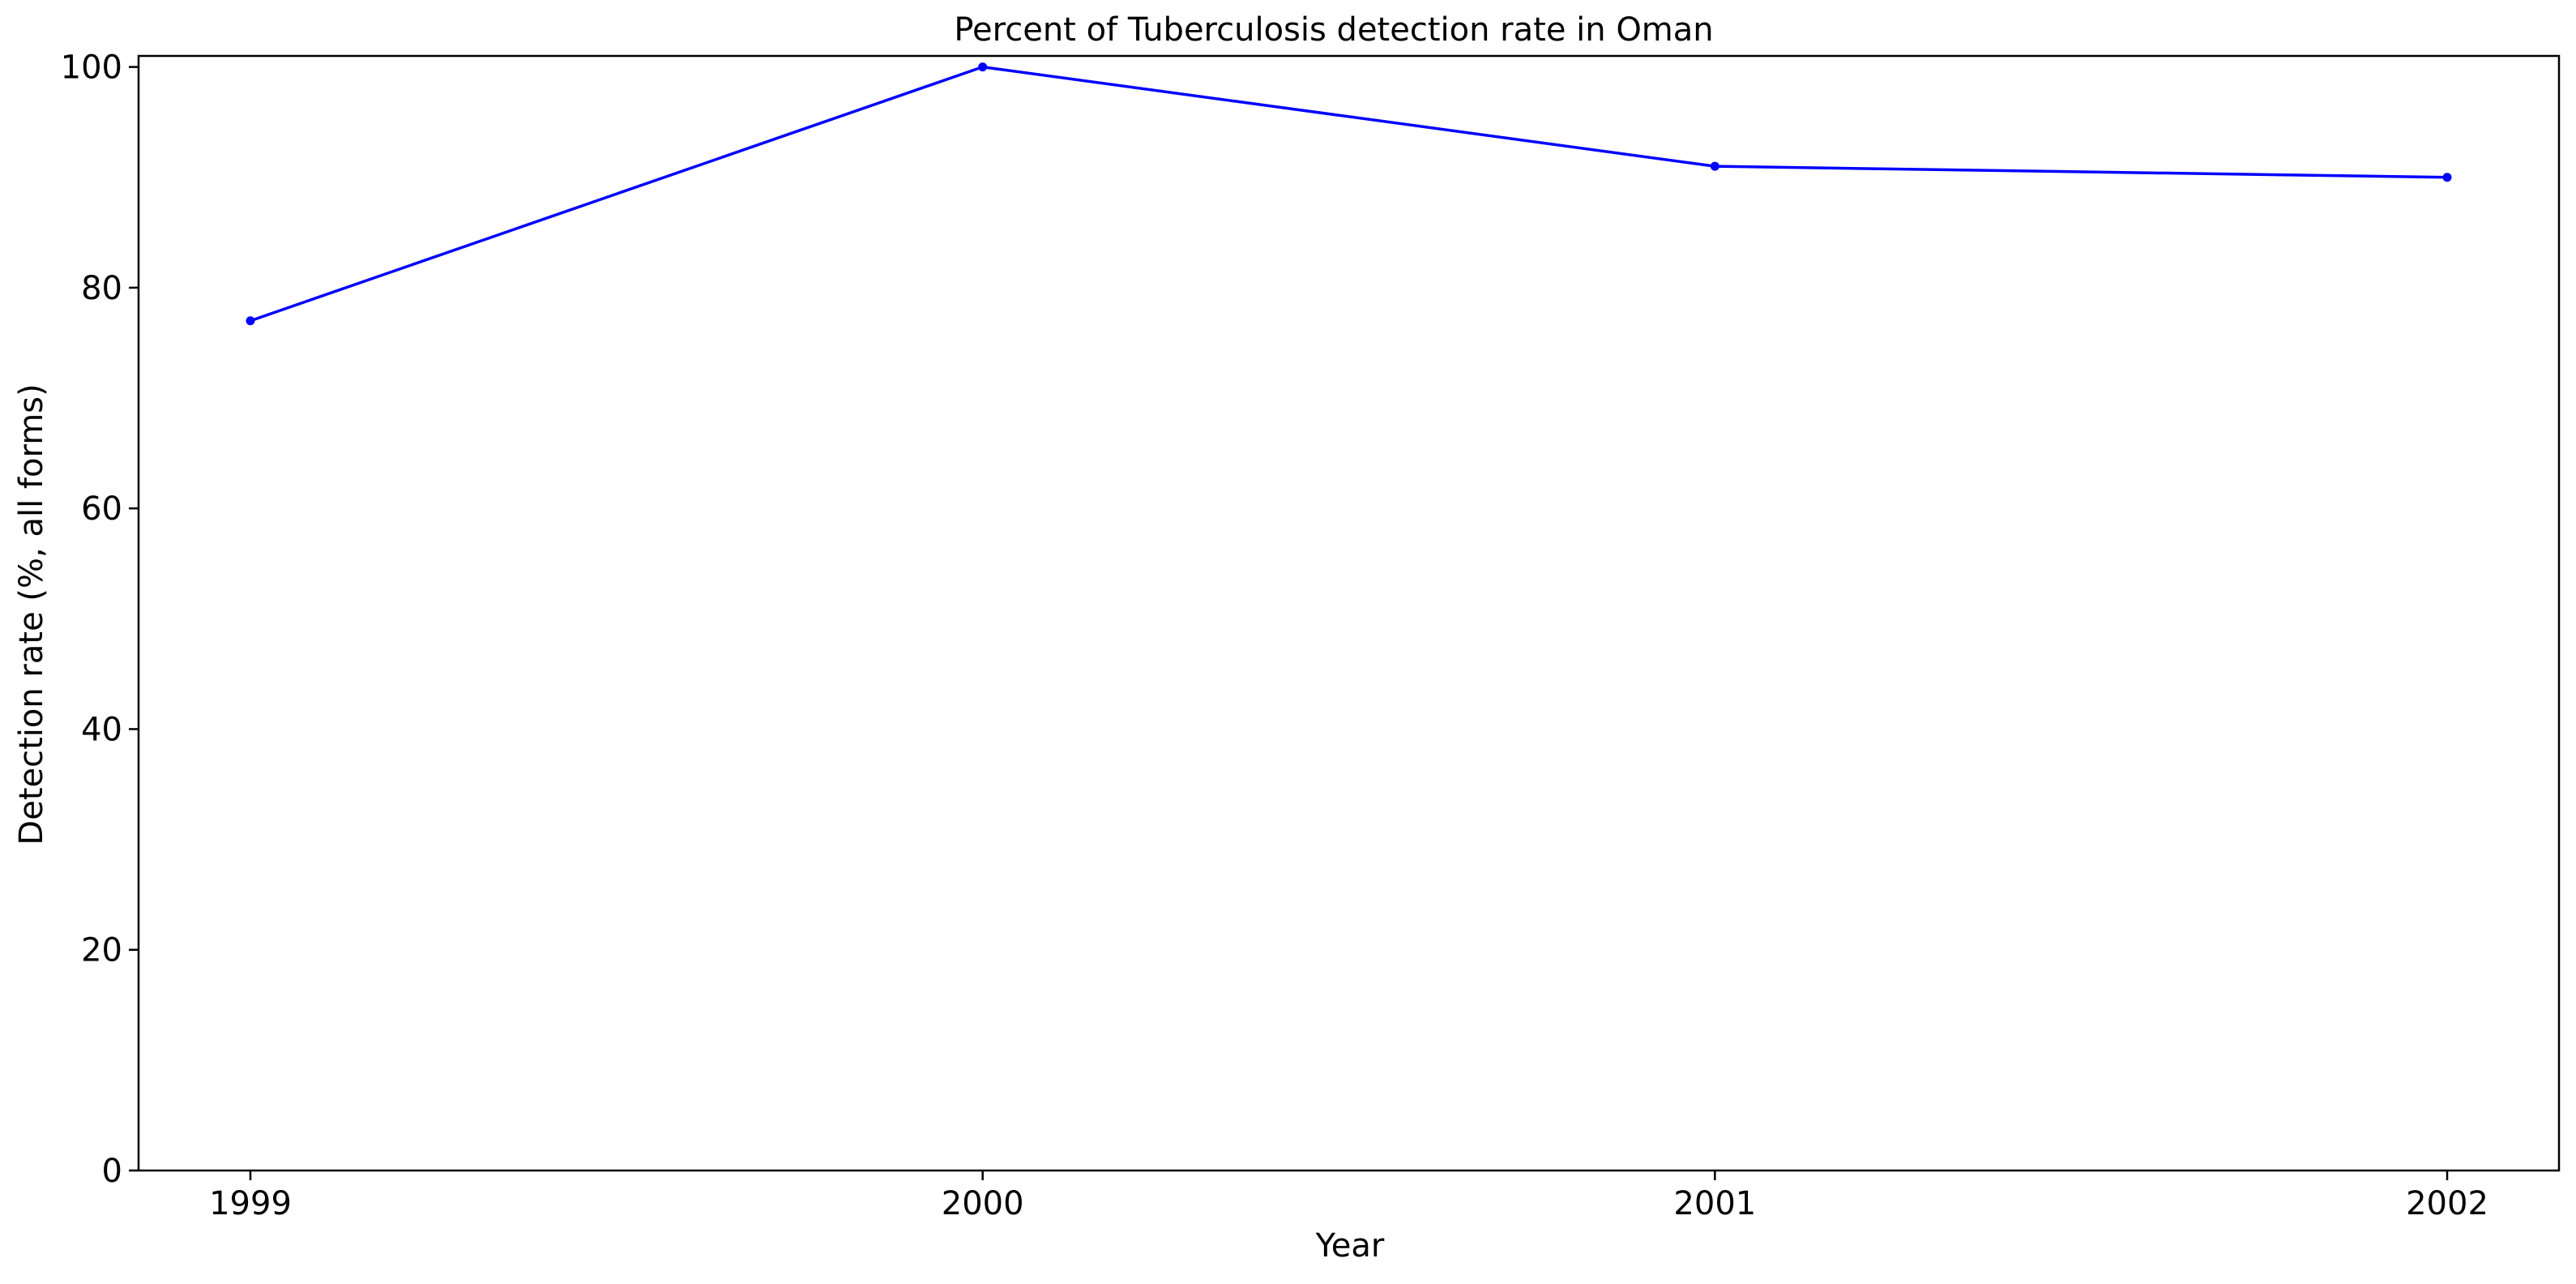 Image resolution: width=2576 pixels, height=1284 pixels. I want to click on y-axis-label: Detection rate (%, all forms), so click(31, 614).